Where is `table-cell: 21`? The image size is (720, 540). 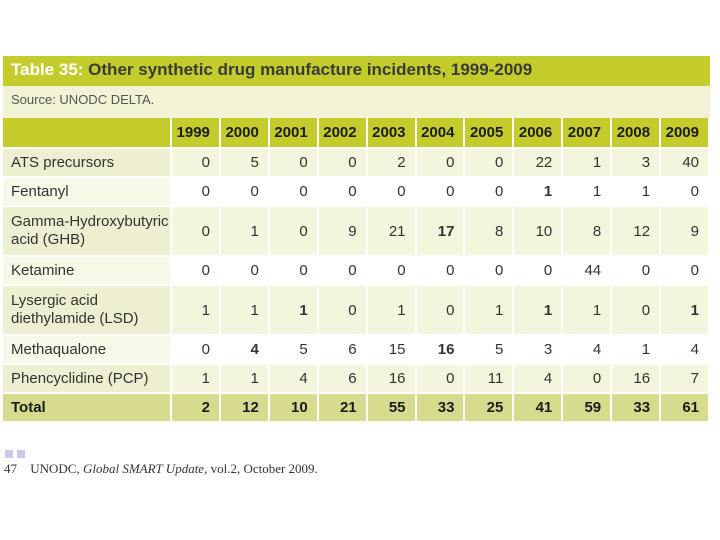 table-cell: 21 is located at coordinates (342, 408).